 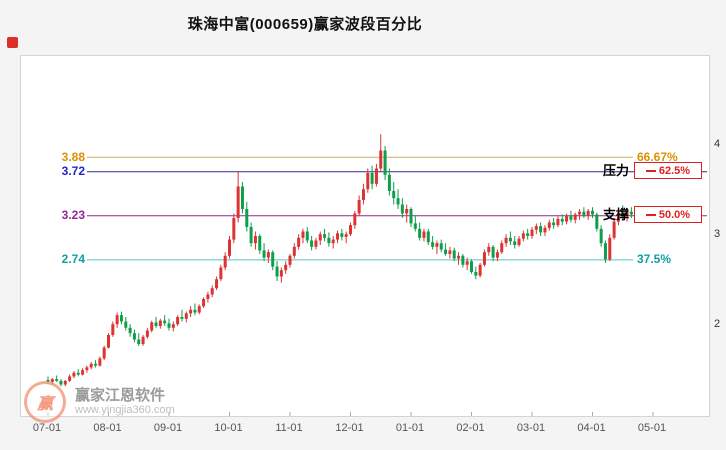 What do you see at coordinates (470, 428) in the screenshot?
I see `x-tick-label: 02-01` at bounding box center [470, 428].